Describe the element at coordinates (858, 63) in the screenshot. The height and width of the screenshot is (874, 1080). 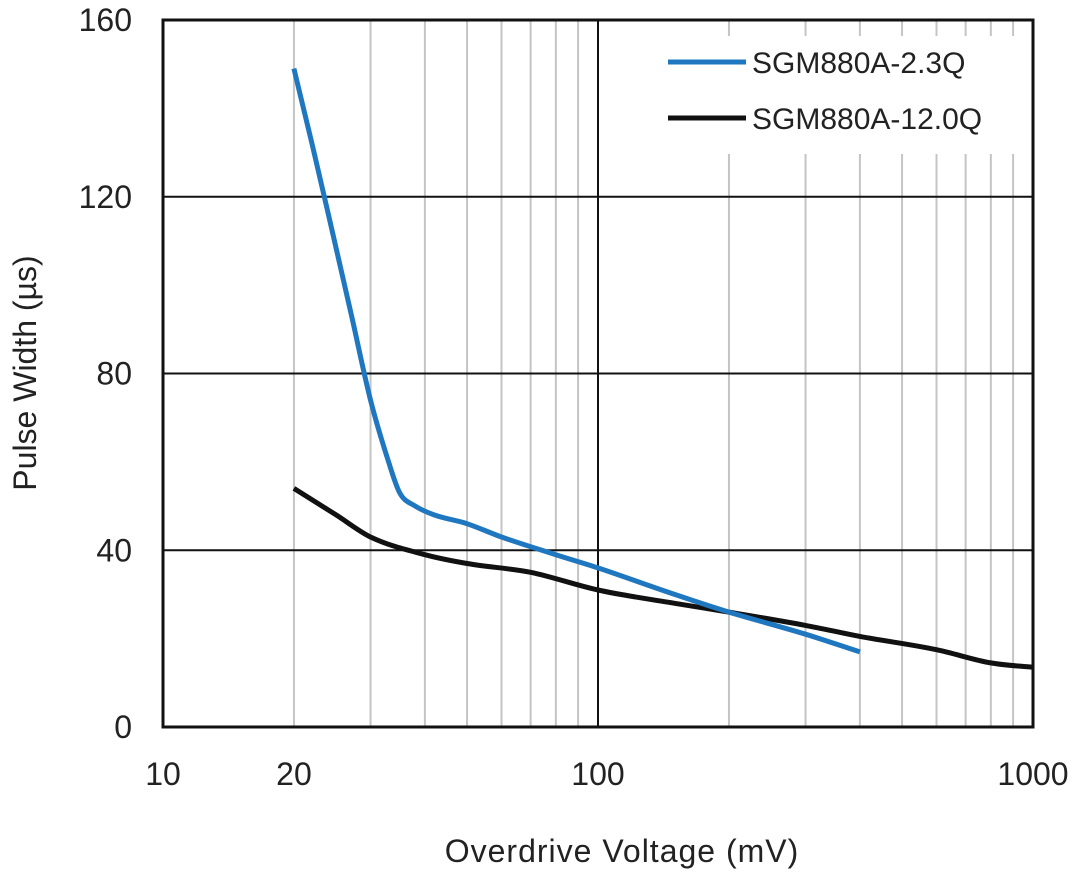
I see `legend-label-sgm880a-2-3q: SGM880A-2.3Q` at that location.